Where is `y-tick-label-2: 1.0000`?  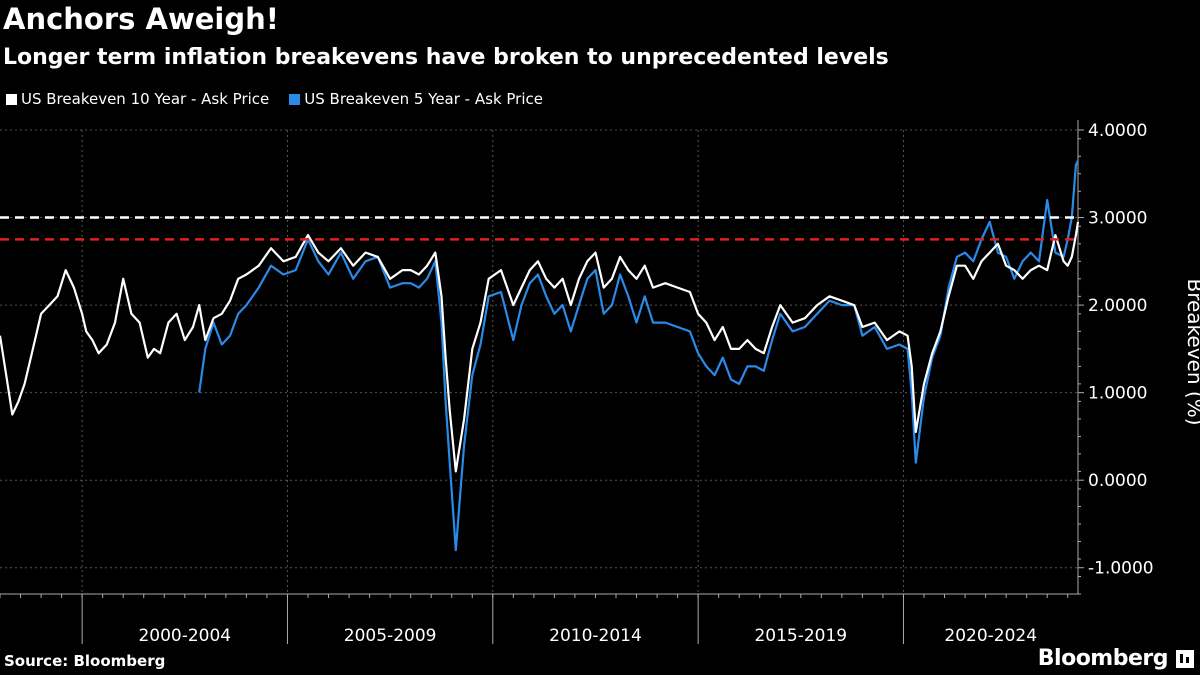 y-tick-label-2: 1.0000 is located at coordinates (1117, 394).